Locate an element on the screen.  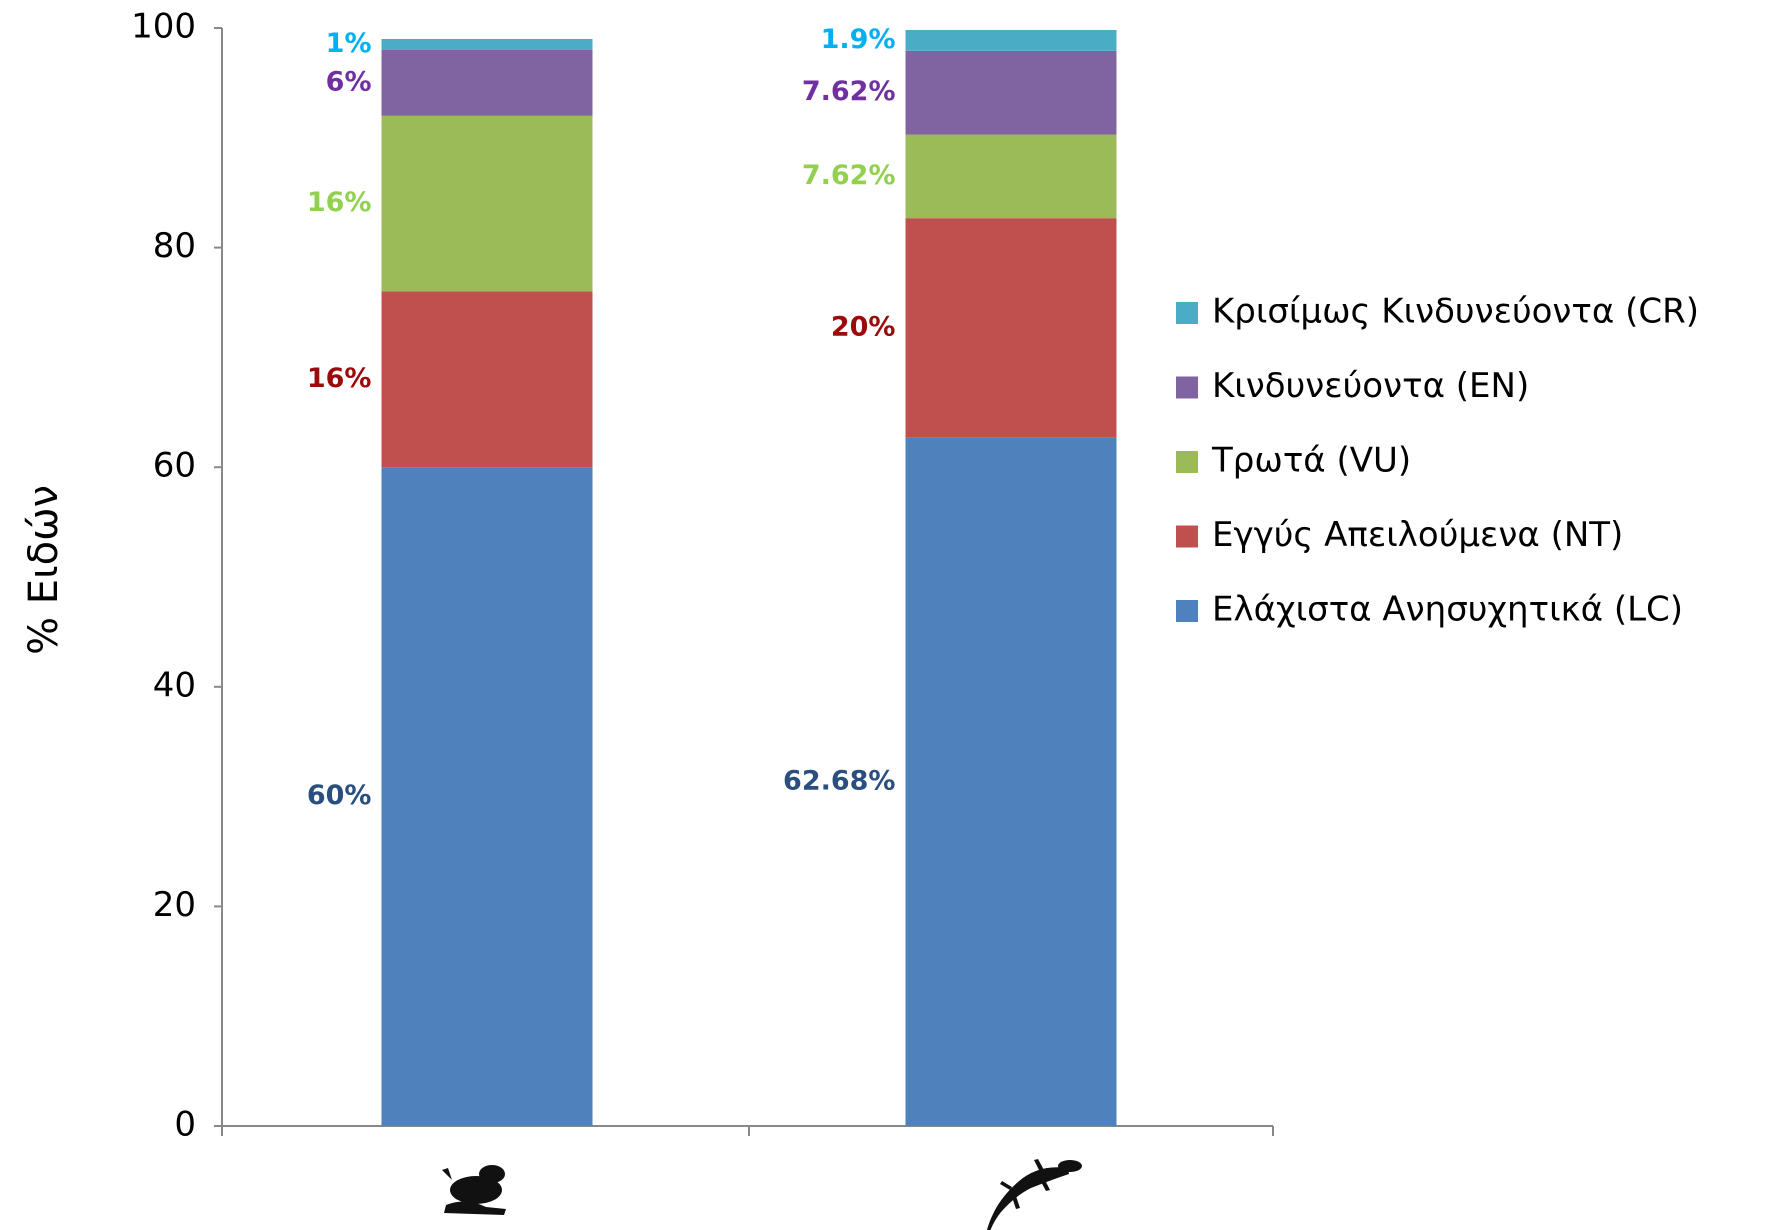
data-label: 1.9% is located at coordinates (858, 39).